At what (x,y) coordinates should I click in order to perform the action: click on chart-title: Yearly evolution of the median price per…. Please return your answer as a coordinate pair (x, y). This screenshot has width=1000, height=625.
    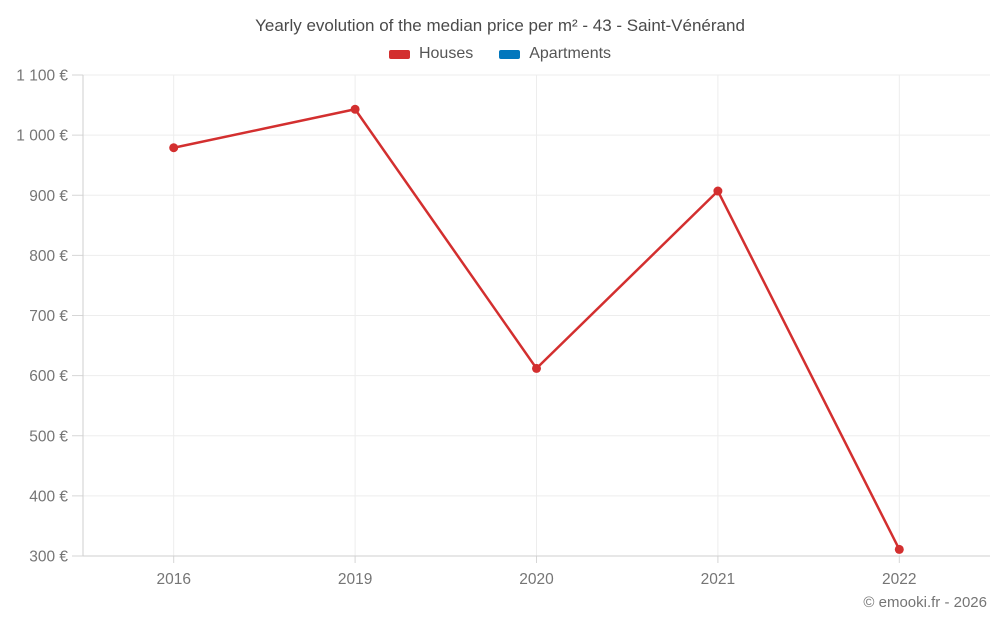
    Looking at the image, I should click on (500, 25).